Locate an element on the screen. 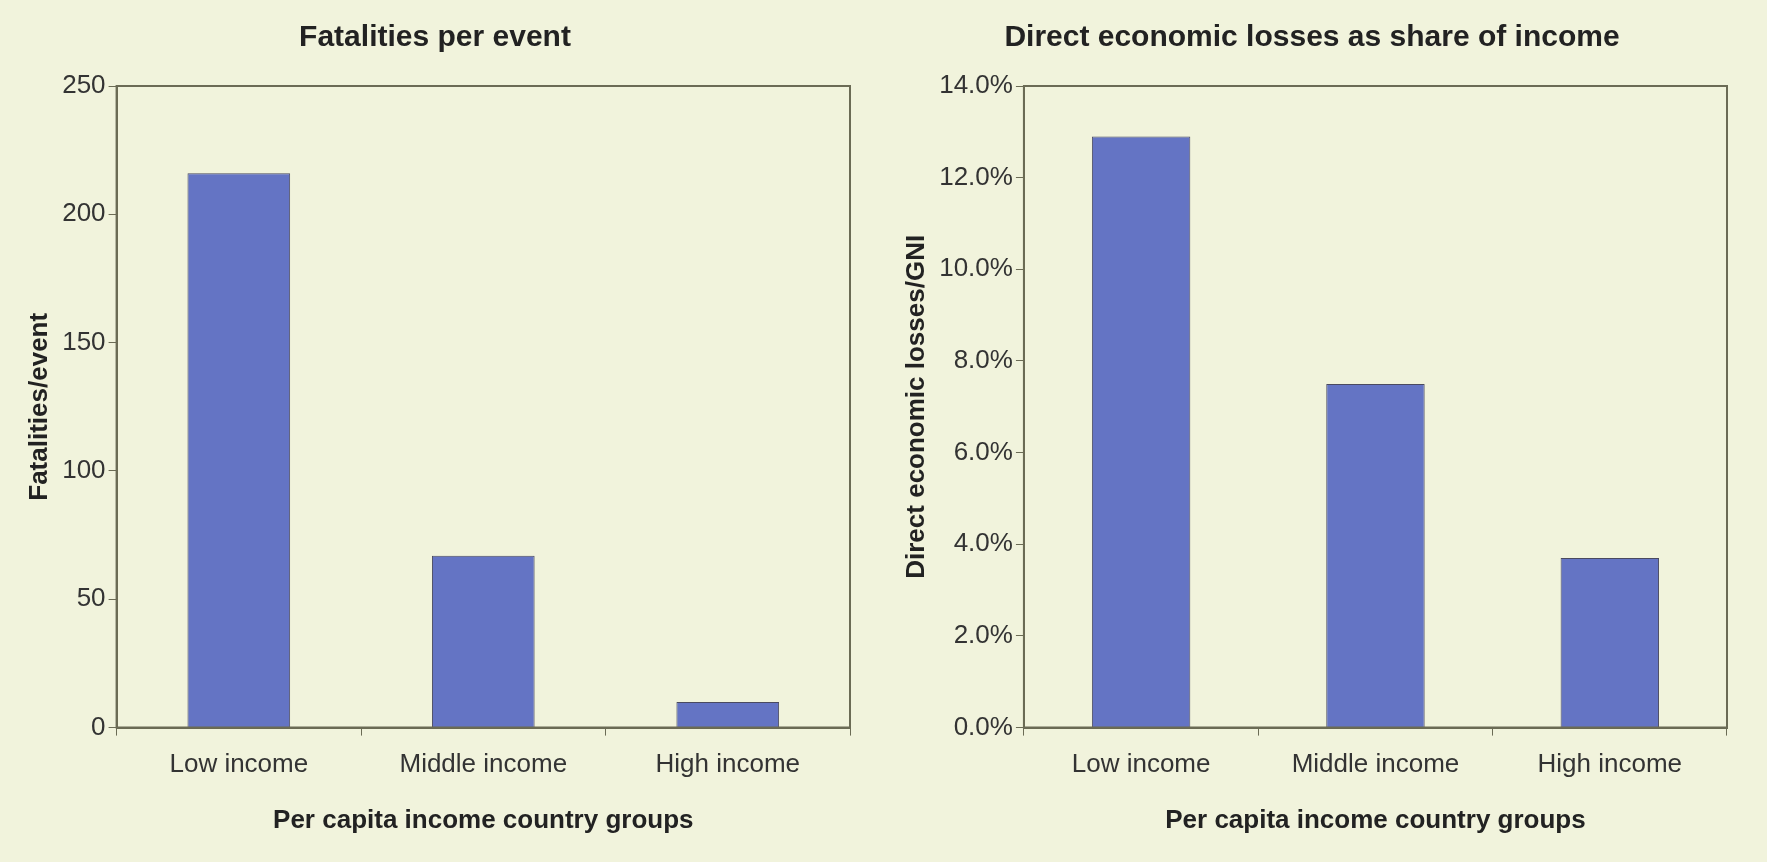 This screenshot has height=862, width=1767. y-tick-label: 2.0% is located at coordinates (983, 634).